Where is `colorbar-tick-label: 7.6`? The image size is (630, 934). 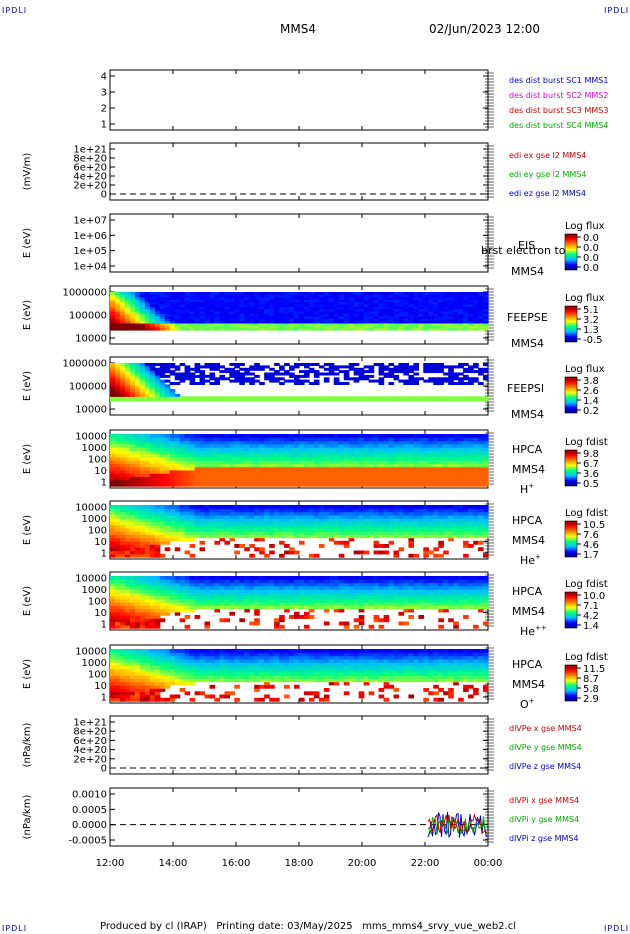 colorbar-tick-label: 7.6 is located at coordinates (591, 535).